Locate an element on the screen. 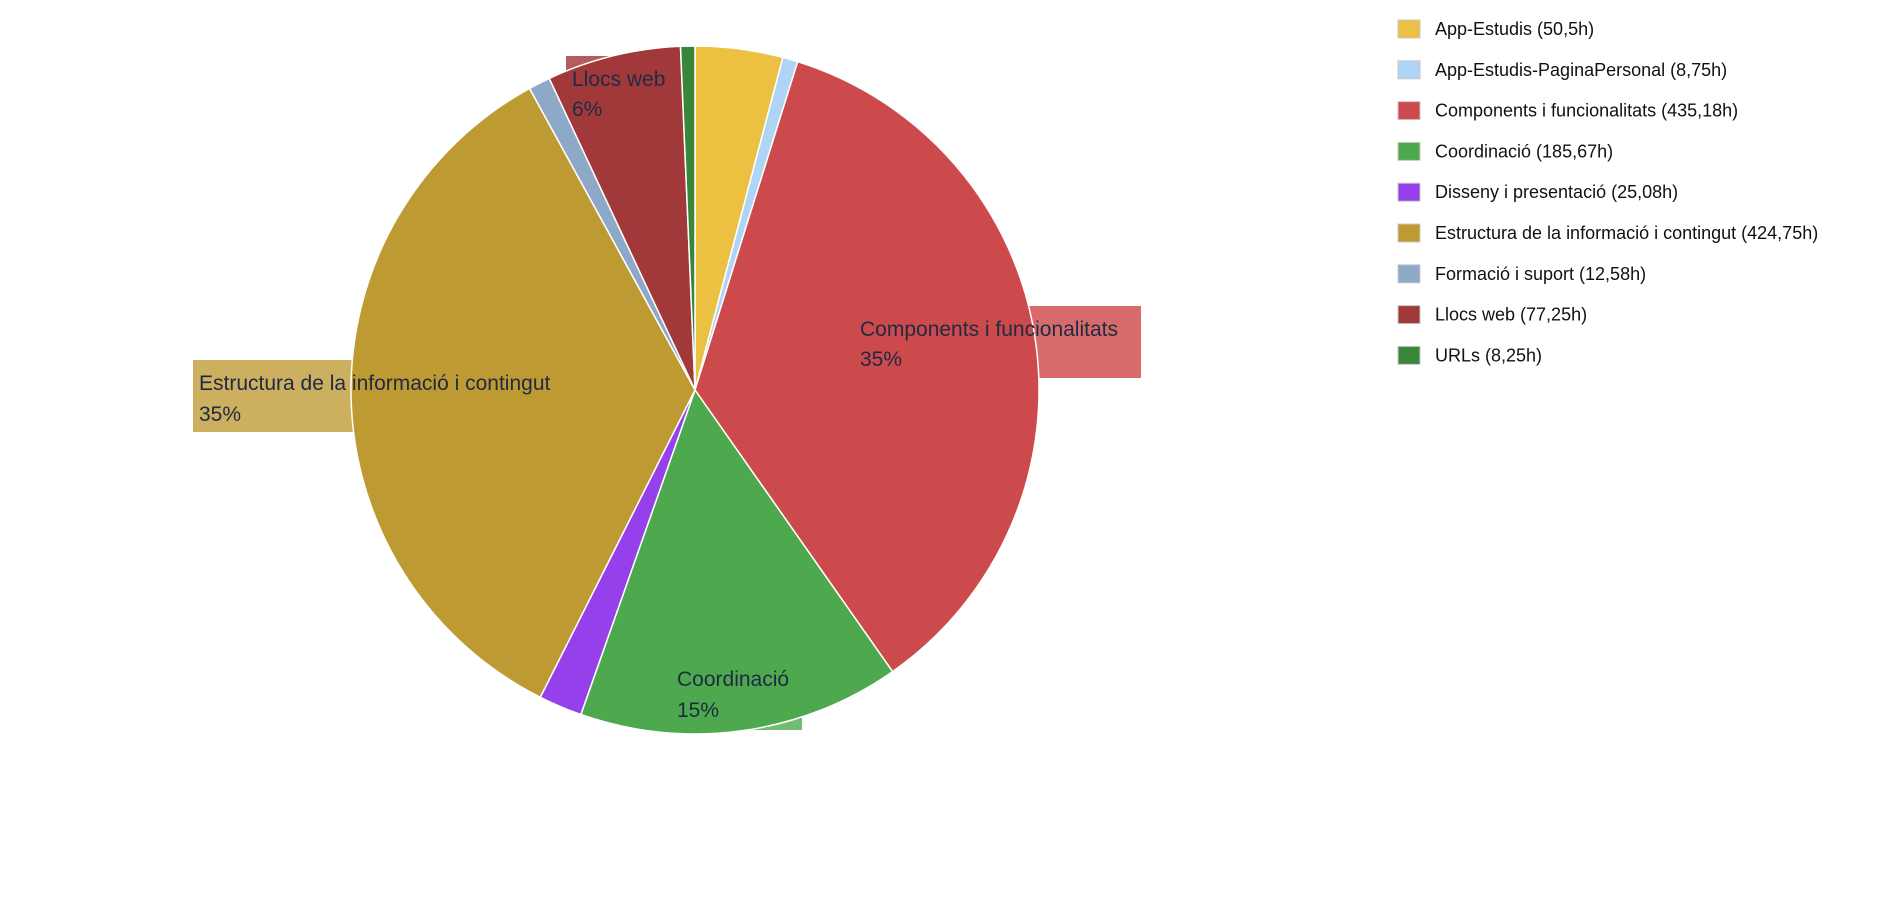 The width and height of the screenshot is (1900, 903). pie-slice-components-i-funcionalitats is located at coordinates (867, 366).